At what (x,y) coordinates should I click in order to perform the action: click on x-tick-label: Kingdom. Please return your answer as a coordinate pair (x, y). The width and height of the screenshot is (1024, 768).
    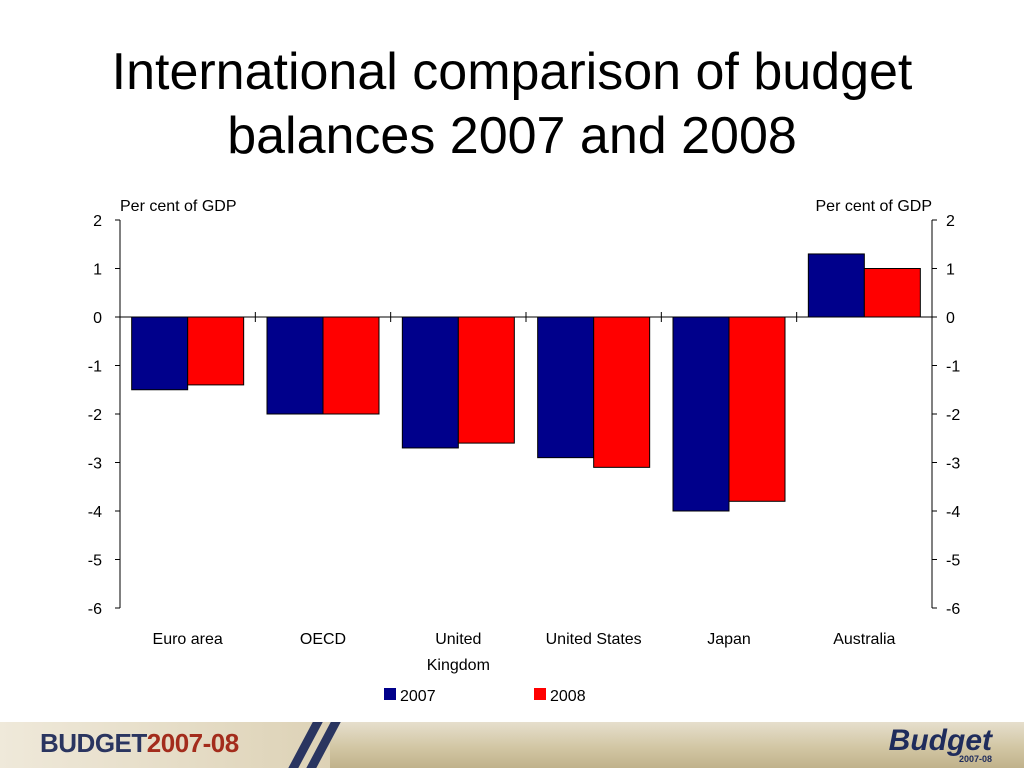
    Looking at the image, I should click on (458, 665).